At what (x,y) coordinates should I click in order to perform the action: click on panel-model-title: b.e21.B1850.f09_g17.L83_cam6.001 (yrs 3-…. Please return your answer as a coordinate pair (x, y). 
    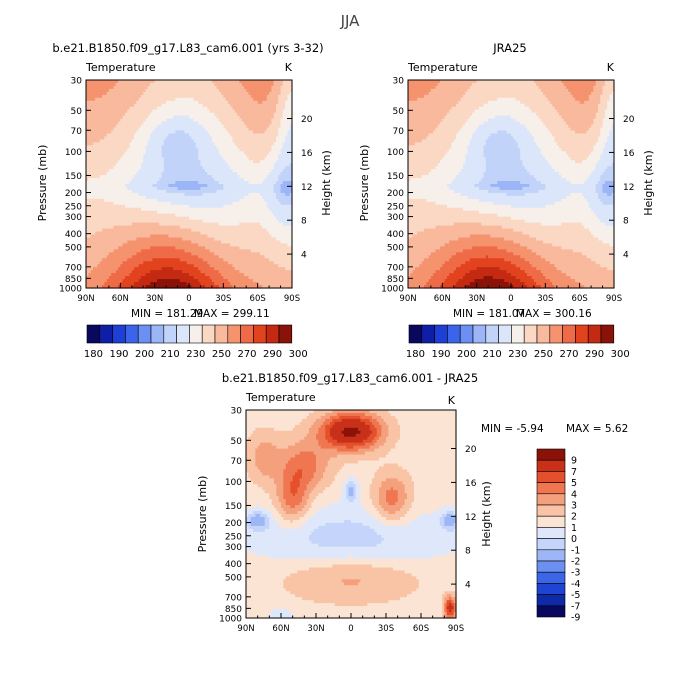
    Looking at the image, I should click on (187, 48).